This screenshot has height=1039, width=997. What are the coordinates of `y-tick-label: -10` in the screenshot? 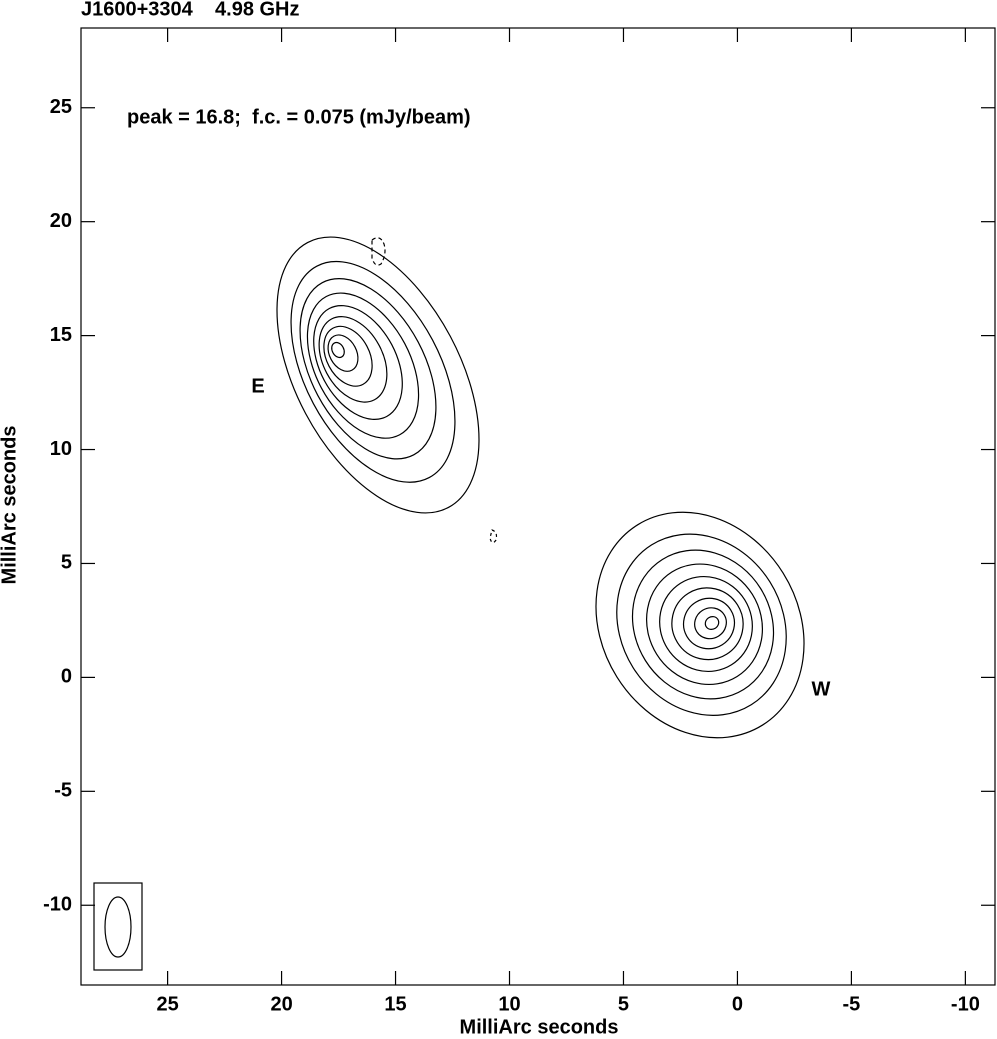 It's located at (57, 905).